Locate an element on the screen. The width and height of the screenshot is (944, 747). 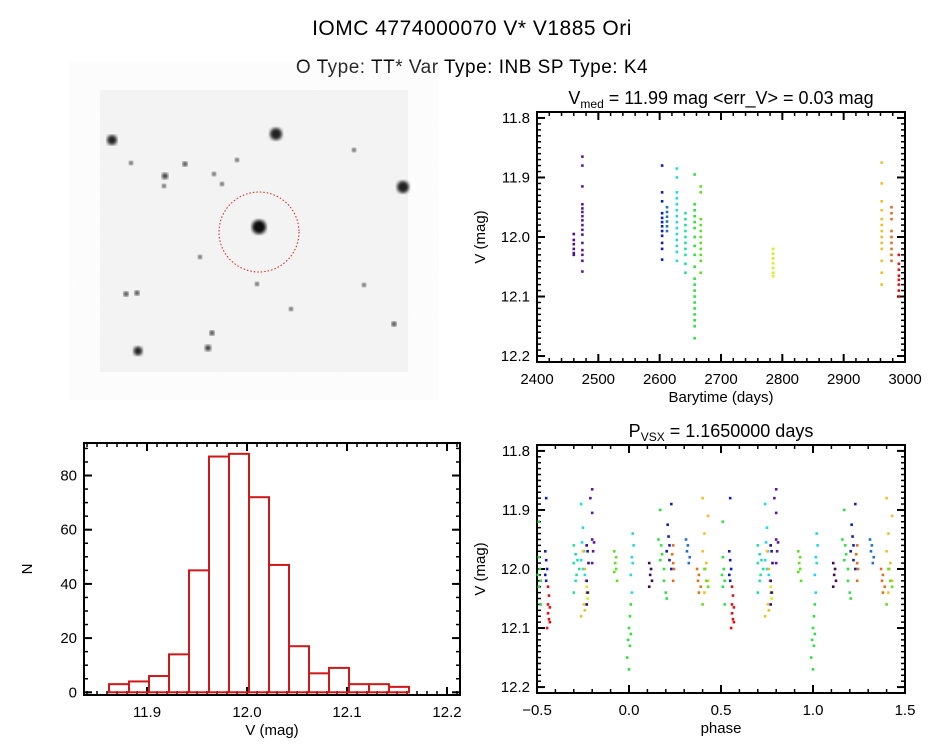
y-tick-label: 80 is located at coordinates (68, 476).